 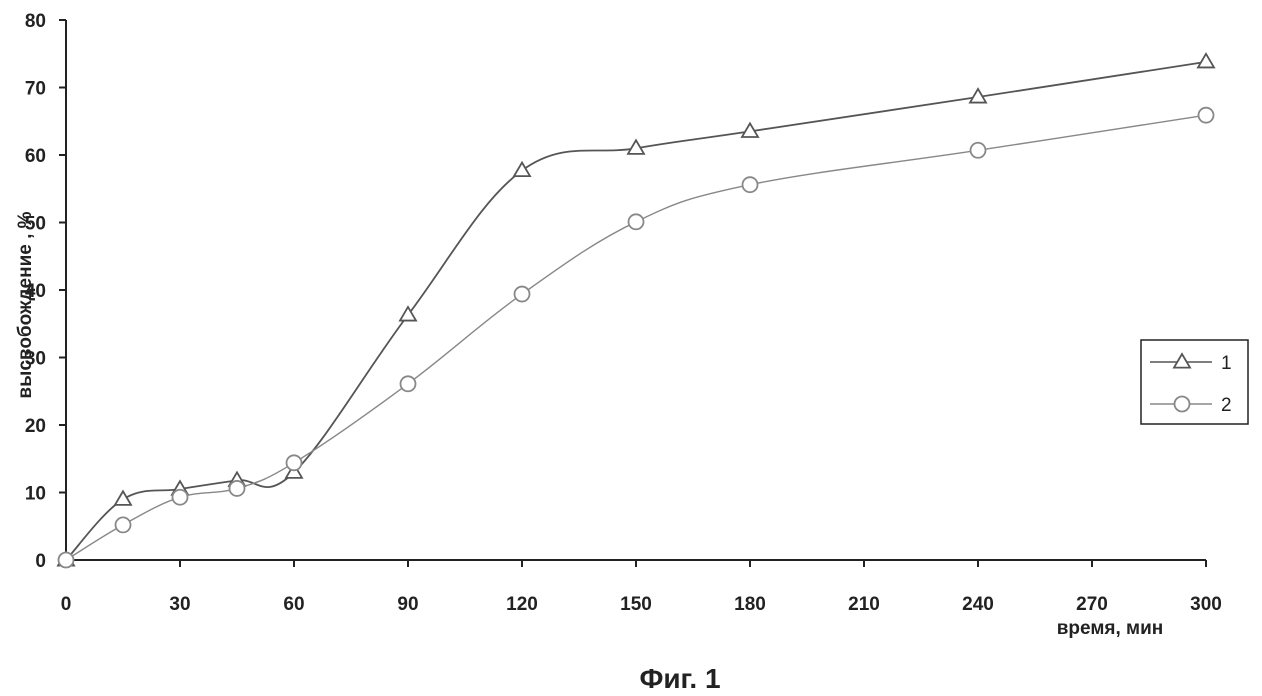 What do you see at coordinates (35, 494) in the screenshot?
I see `y-tick-label: 10` at bounding box center [35, 494].